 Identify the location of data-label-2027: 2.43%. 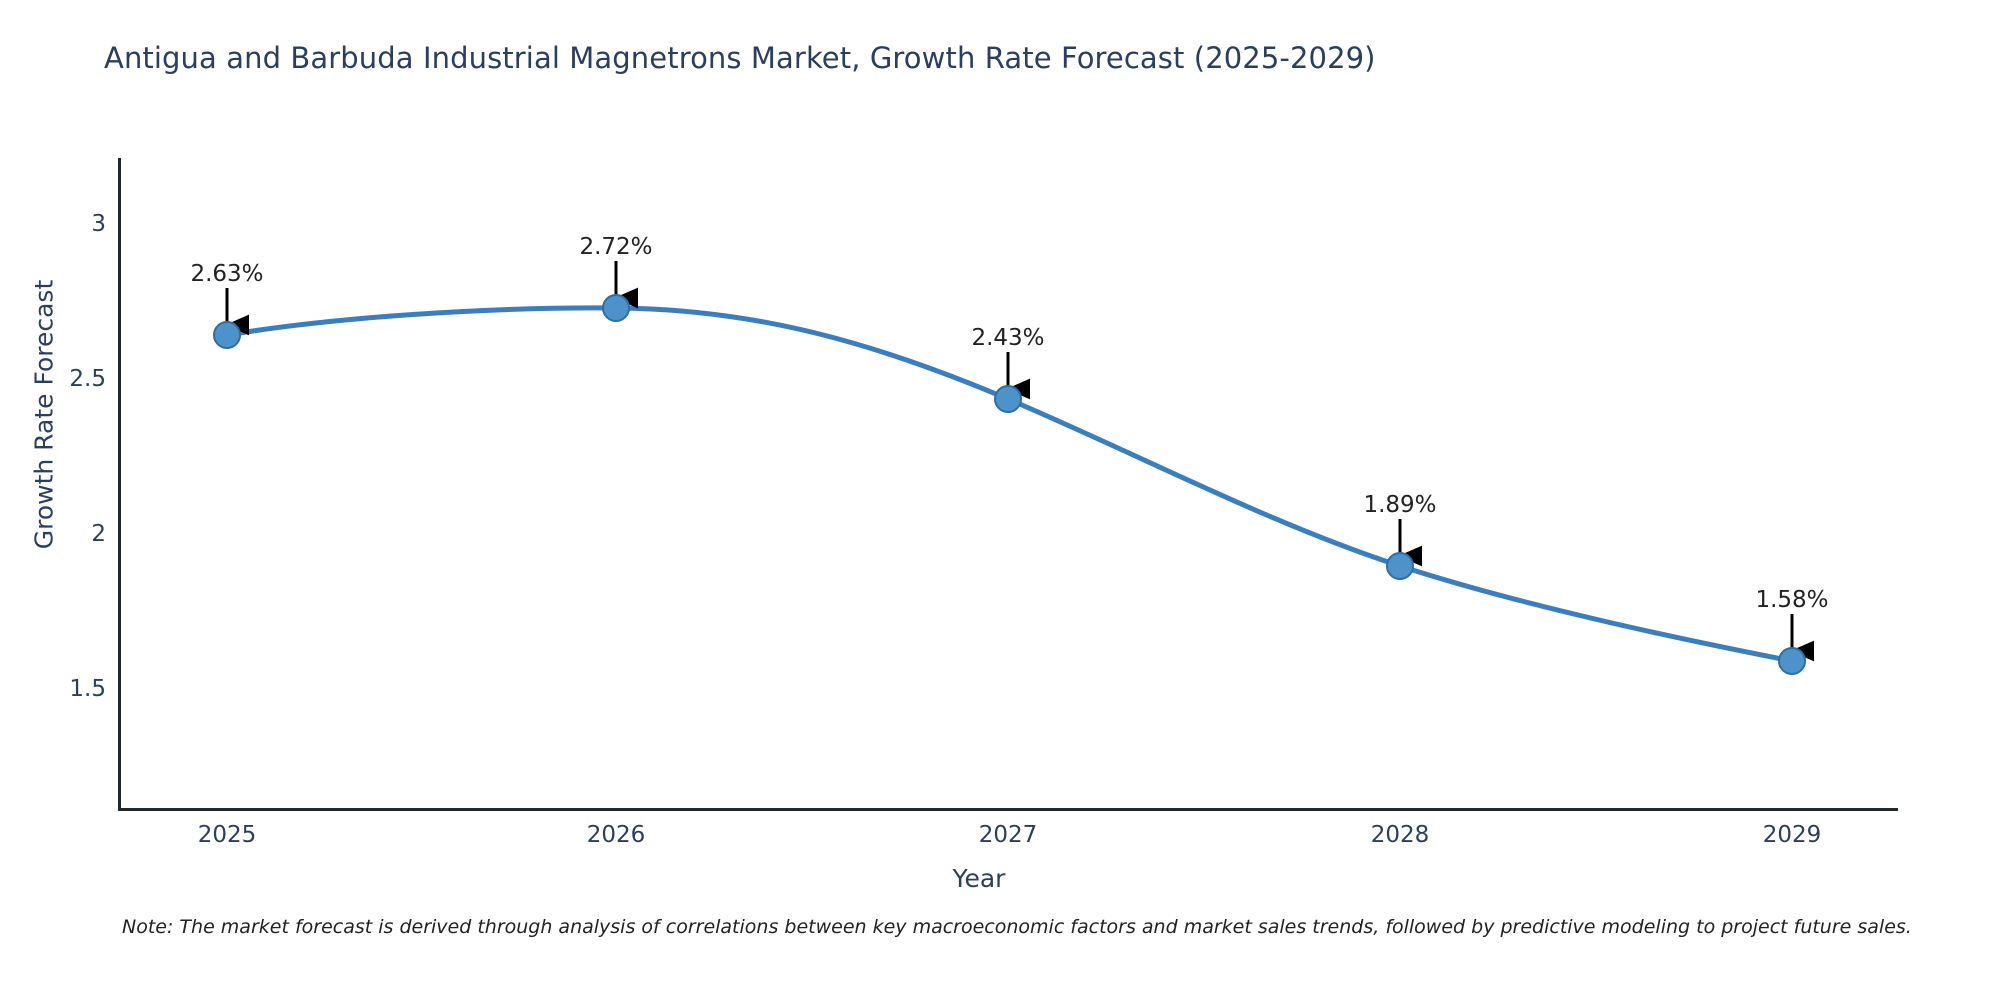
(1008, 338).